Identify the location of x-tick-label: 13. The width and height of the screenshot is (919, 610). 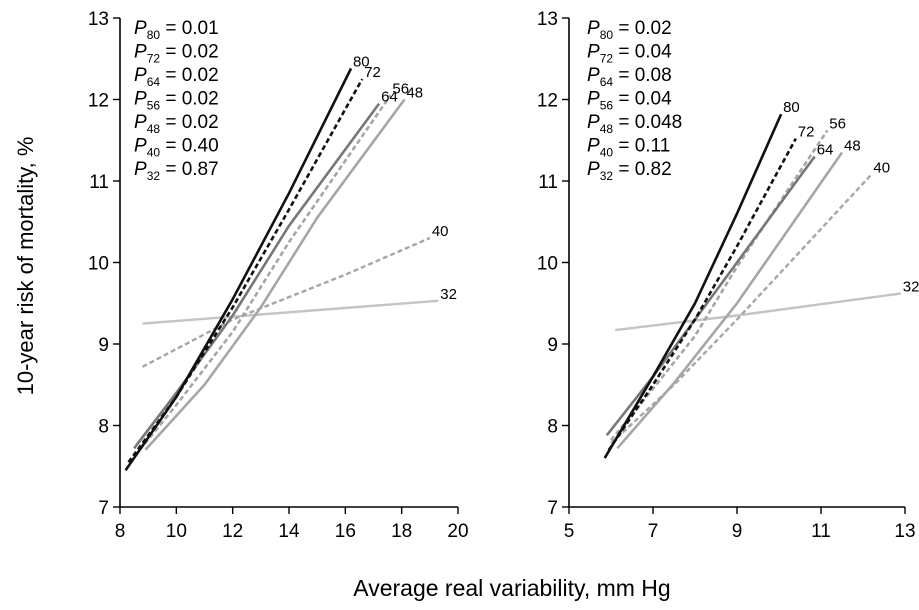
(904, 531).